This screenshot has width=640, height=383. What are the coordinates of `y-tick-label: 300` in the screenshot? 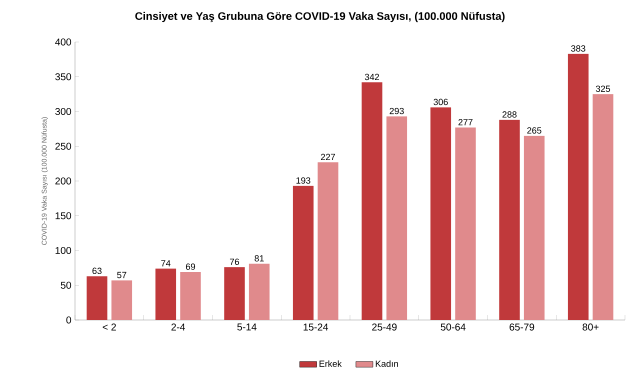 It's located at (63, 112).